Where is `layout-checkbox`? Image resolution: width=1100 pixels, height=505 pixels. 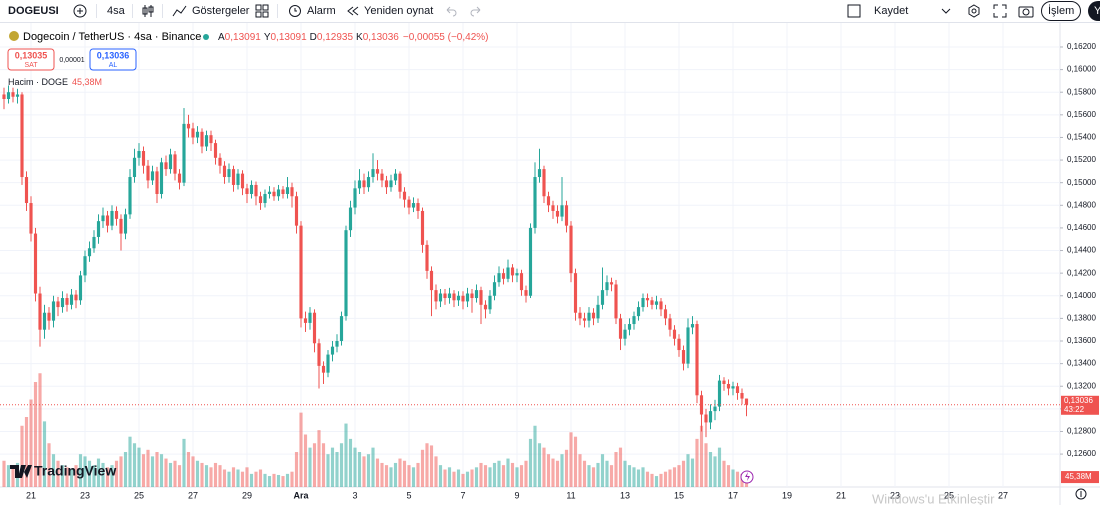 layout-checkbox is located at coordinates (854, 11).